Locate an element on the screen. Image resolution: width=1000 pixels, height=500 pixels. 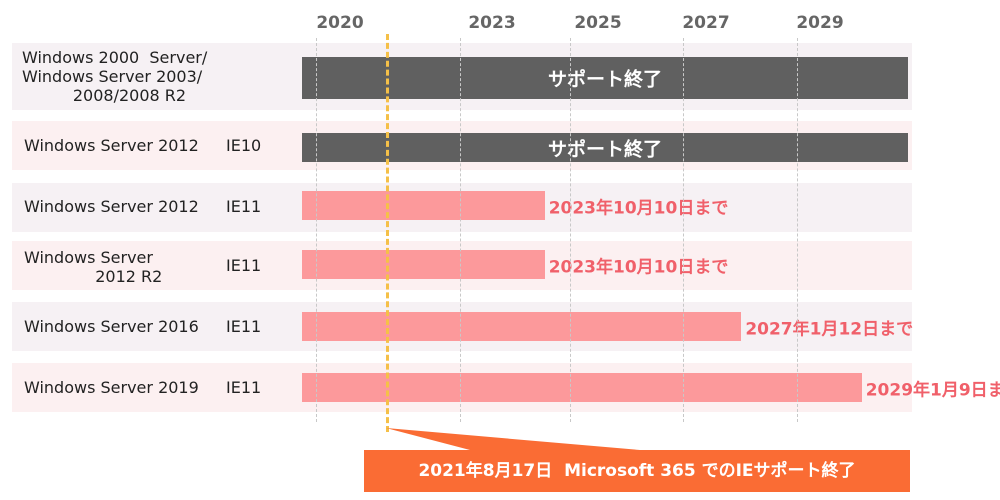
today-marker-line is located at coordinates (387, 233).